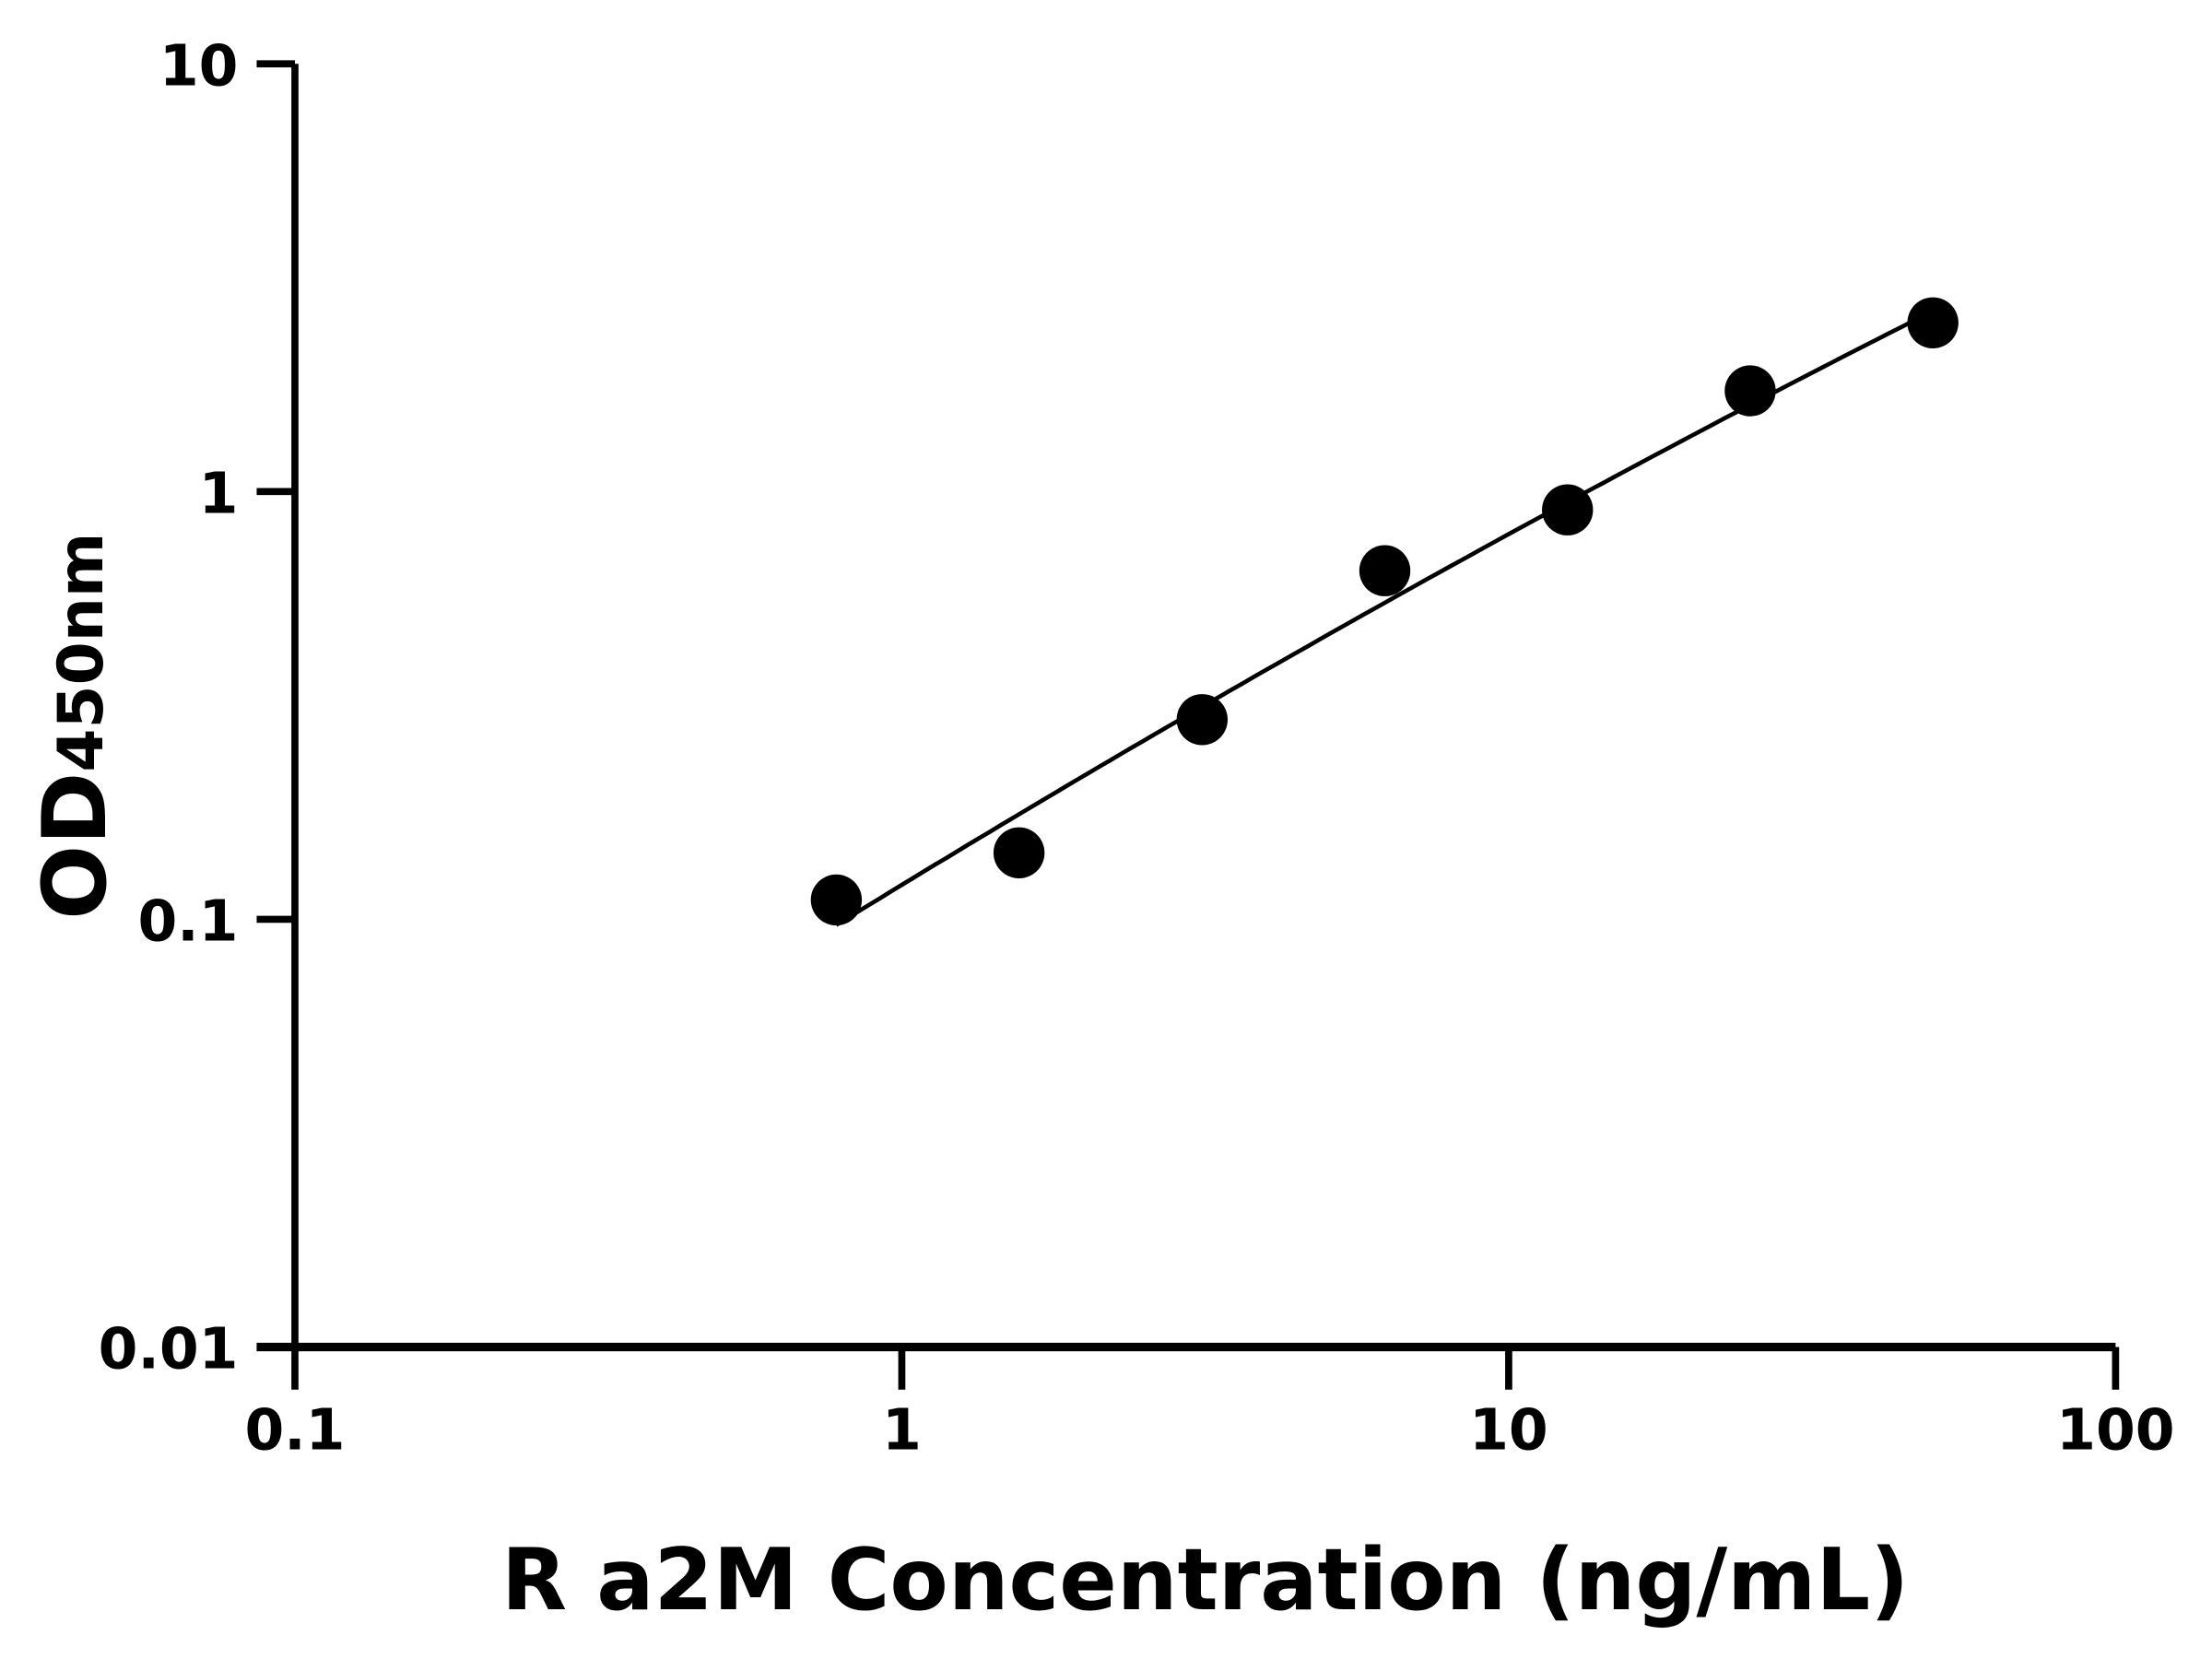 This screenshot has height=1659, width=2212. Describe the element at coordinates (1205, 1580) in the screenshot. I see `x-axis-label: R a2M Concentration (ng/mL)` at that location.